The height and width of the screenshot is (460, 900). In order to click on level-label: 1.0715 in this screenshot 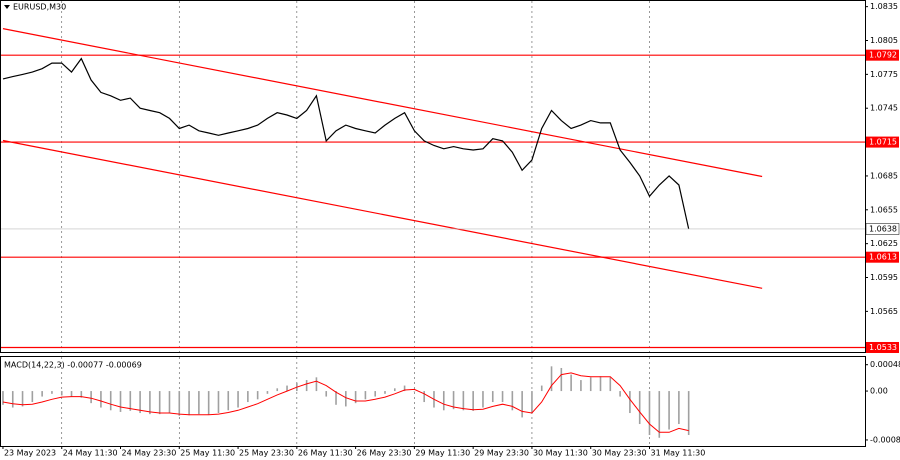, I will do `click(883, 142)`.